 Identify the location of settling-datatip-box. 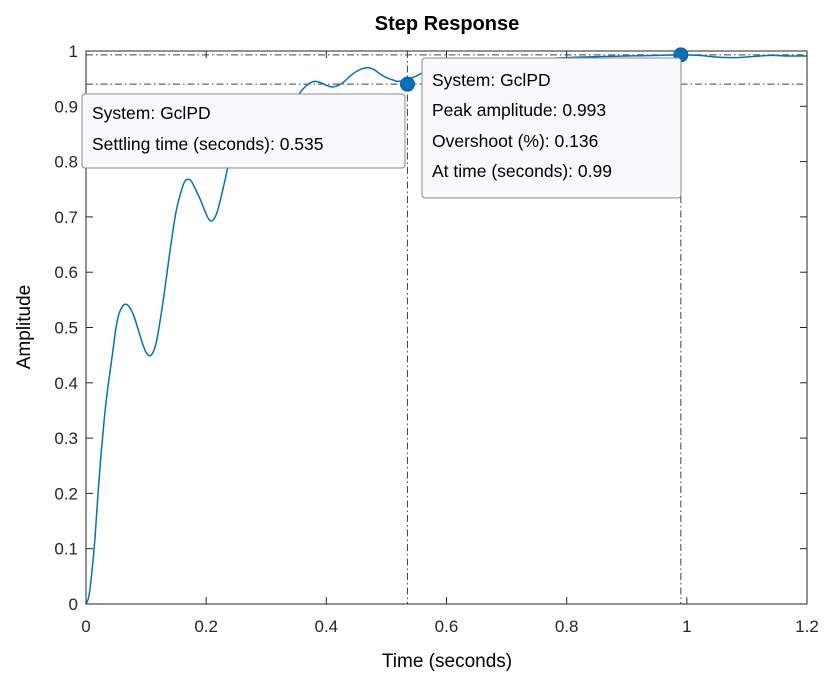
(243, 131).